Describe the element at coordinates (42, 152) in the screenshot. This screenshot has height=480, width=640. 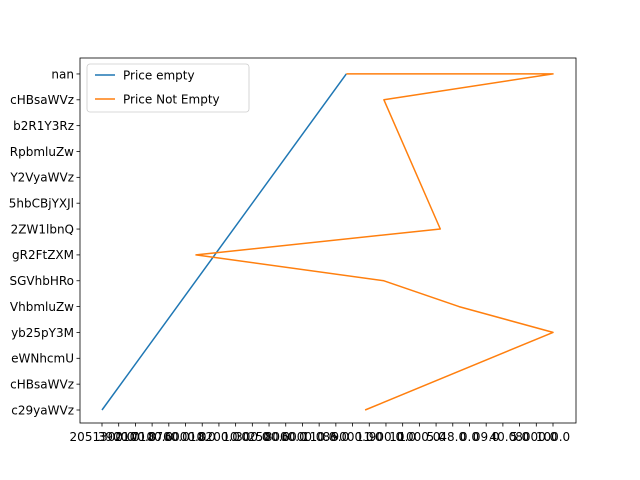
I see `y-tick-label: RpbmluZw` at that location.